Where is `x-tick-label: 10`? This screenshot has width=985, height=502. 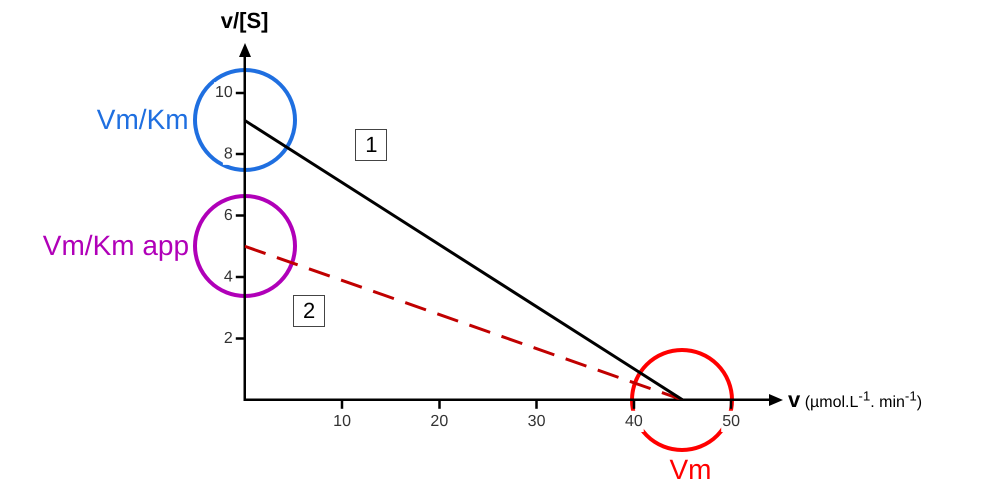
x-tick-label: 10 is located at coordinates (342, 421).